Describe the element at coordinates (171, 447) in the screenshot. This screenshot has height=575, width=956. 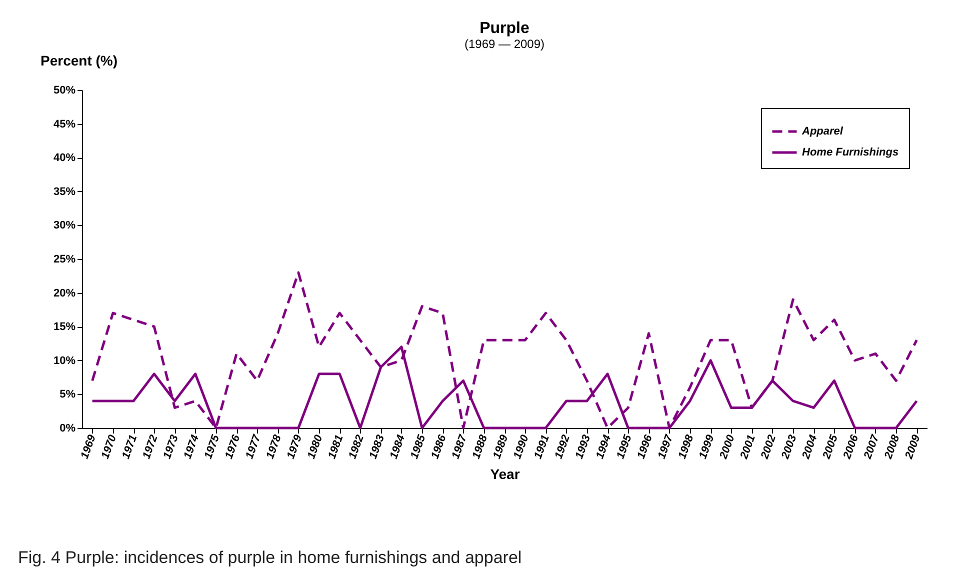
I see `x-tick-label: 1973` at that location.